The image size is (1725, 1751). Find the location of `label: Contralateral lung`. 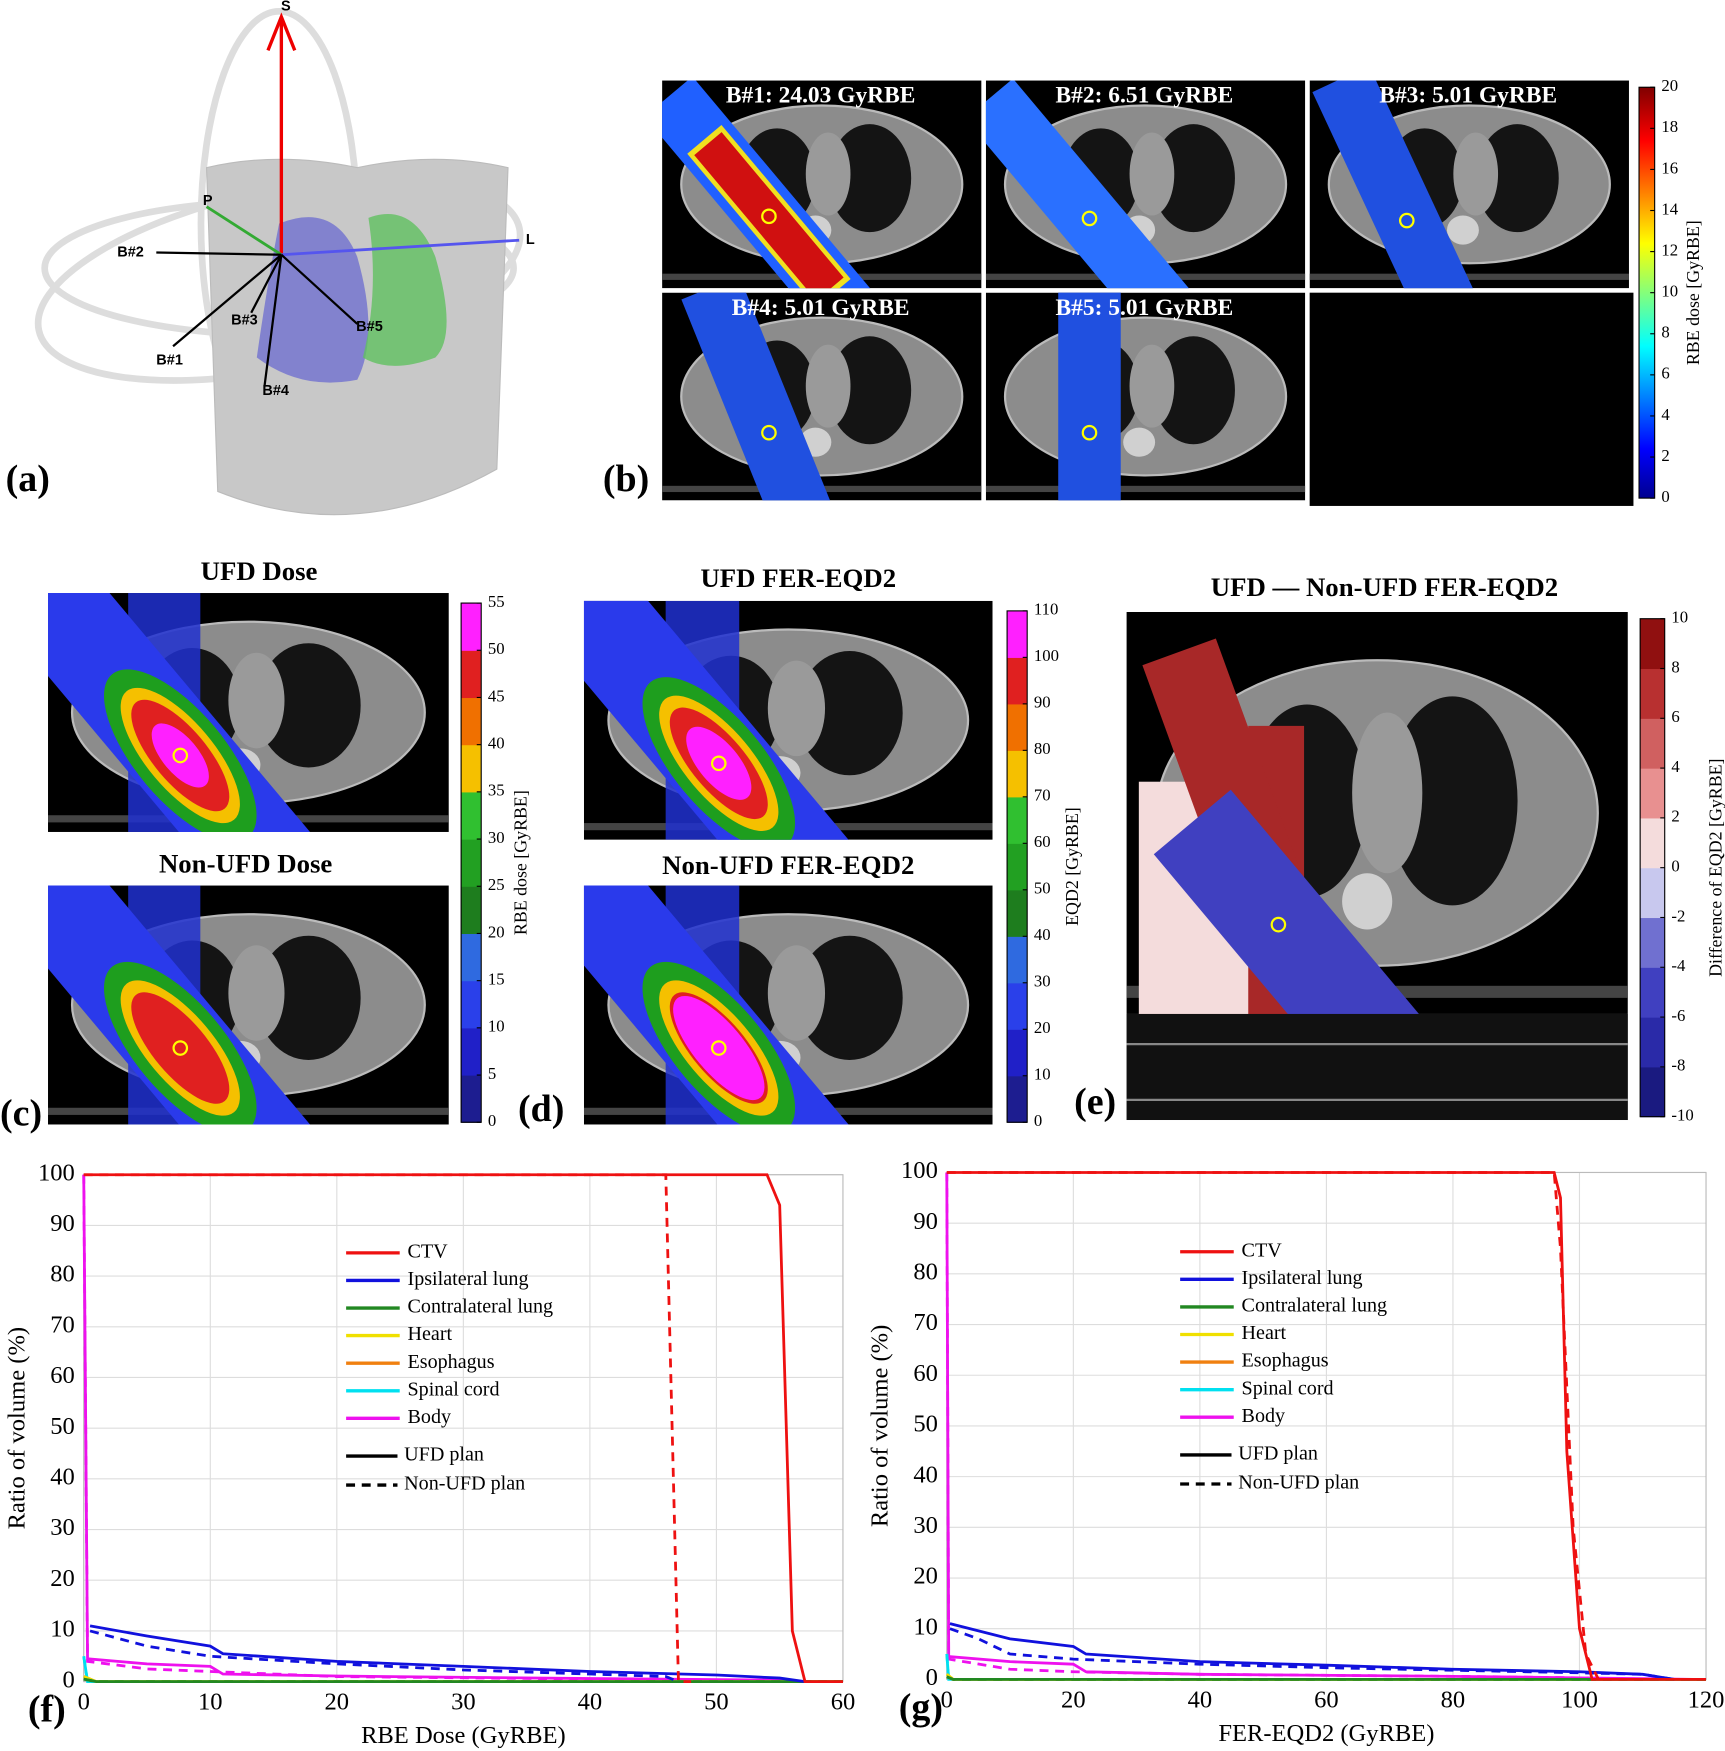

label: Contralateral lung is located at coordinates (1315, 1306).